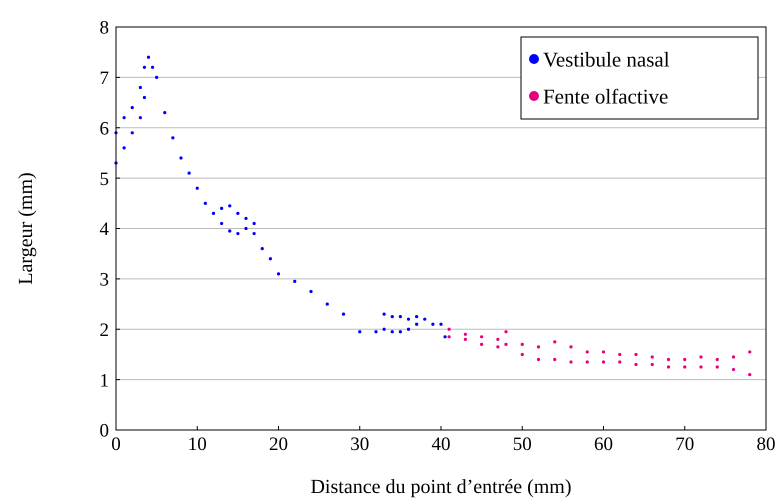  I want to click on y-tick-label: 0, so click(104, 431).